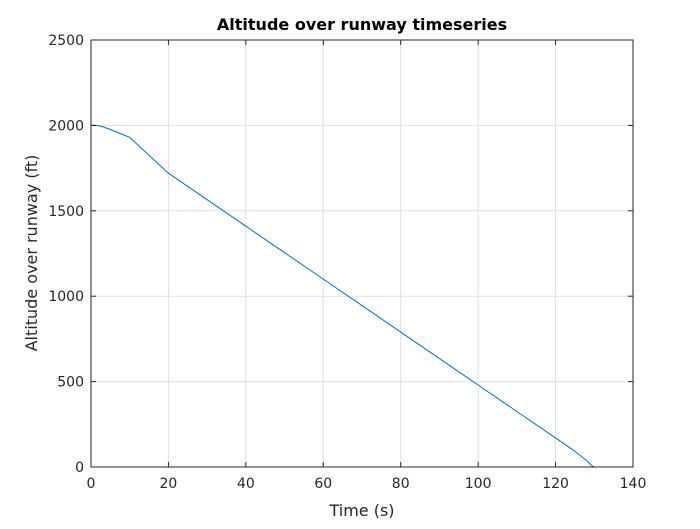  Describe the element at coordinates (66, 297) in the screenshot. I see `y-tick-label: 1000` at that location.